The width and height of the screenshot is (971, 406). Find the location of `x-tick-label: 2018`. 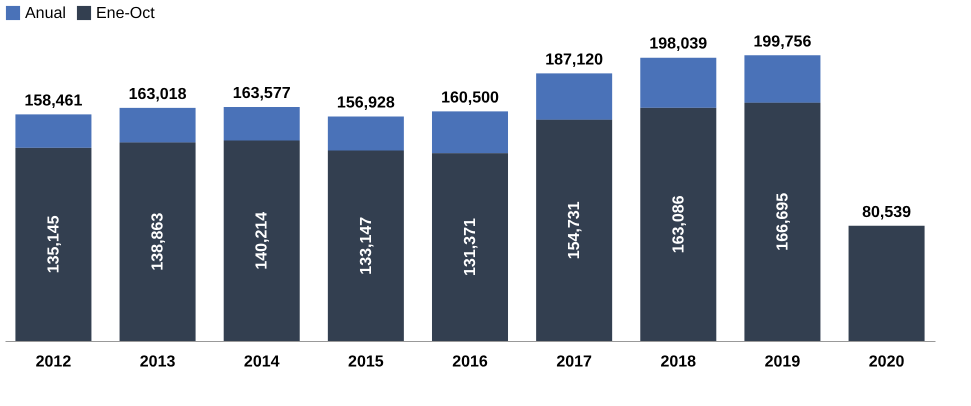

x-tick-label: 2018 is located at coordinates (678, 362).